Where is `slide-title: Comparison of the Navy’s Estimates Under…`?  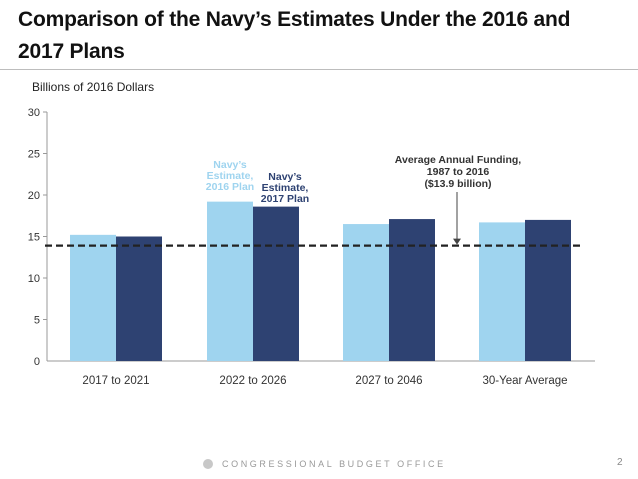
slide-title: Comparison of the Navy’s Estimates Under… is located at coordinates (294, 35).